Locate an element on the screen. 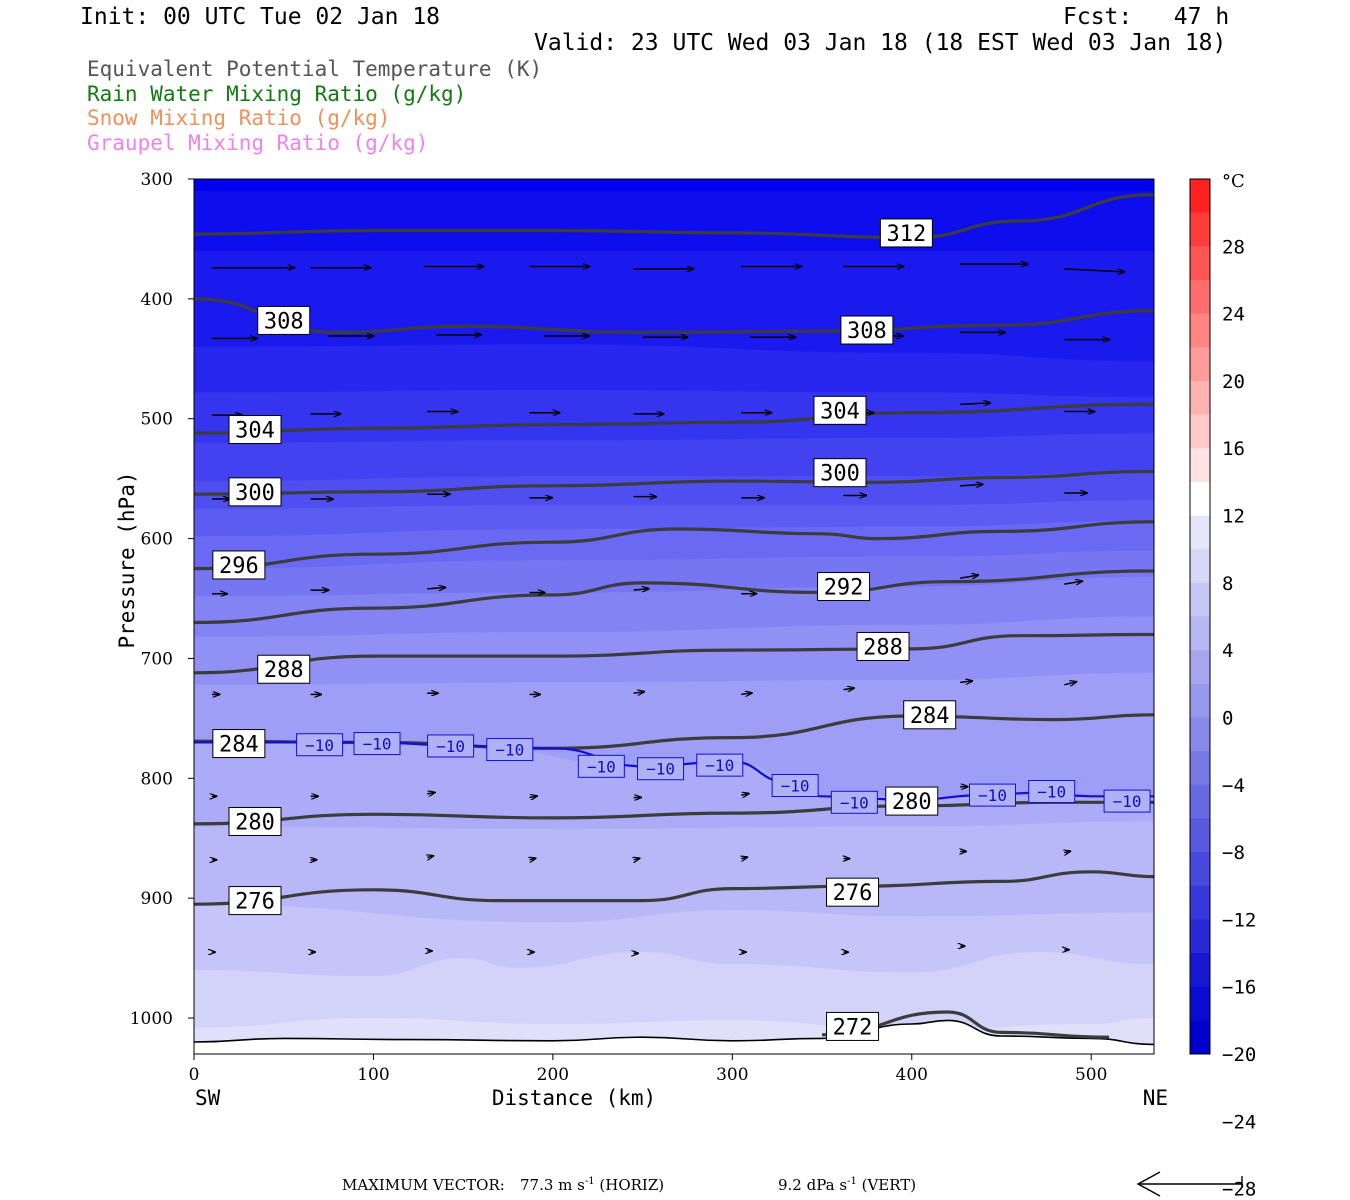  max-vector-label: MAXIMUM VECTOR: is located at coordinates (423, 1185).